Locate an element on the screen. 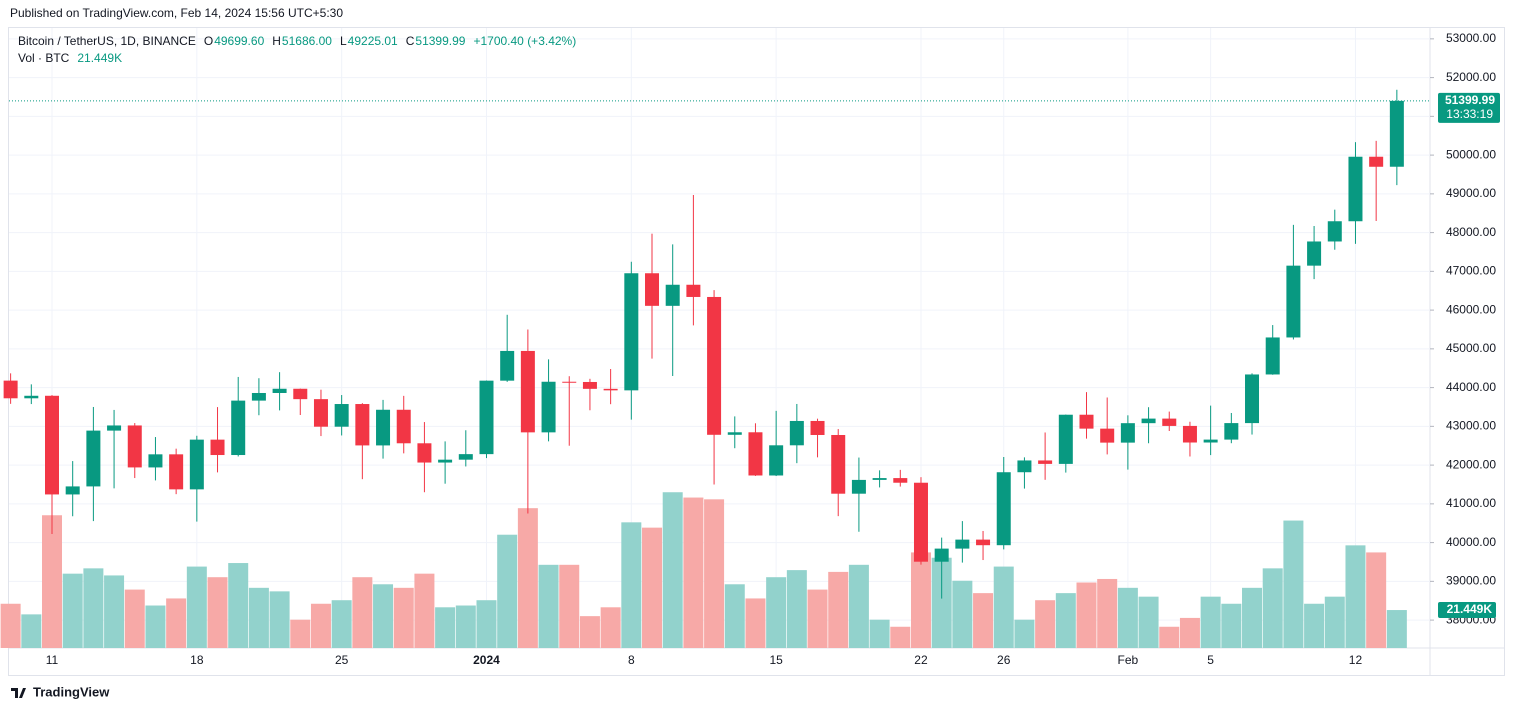  last-price-badge is located at coordinates (1469, 107).